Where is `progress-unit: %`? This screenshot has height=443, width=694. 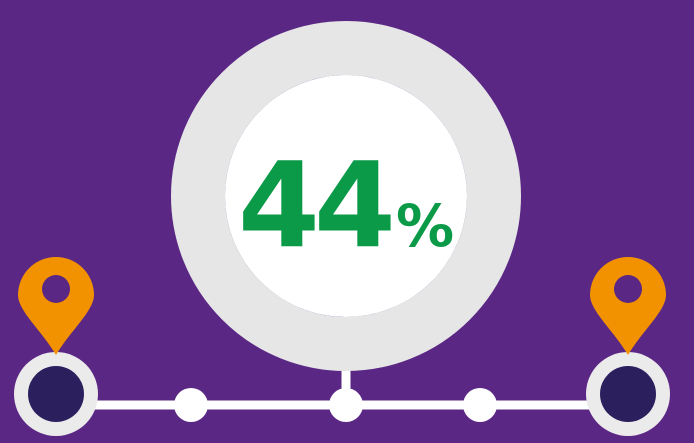
progress-unit: % is located at coordinates (425, 226).